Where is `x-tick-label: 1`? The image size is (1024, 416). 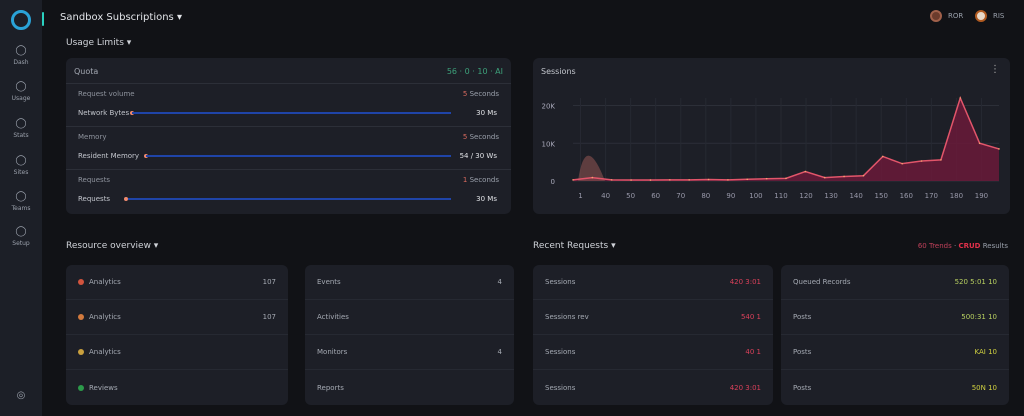 x-tick-label: 1 is located at coordinates (580, 196).